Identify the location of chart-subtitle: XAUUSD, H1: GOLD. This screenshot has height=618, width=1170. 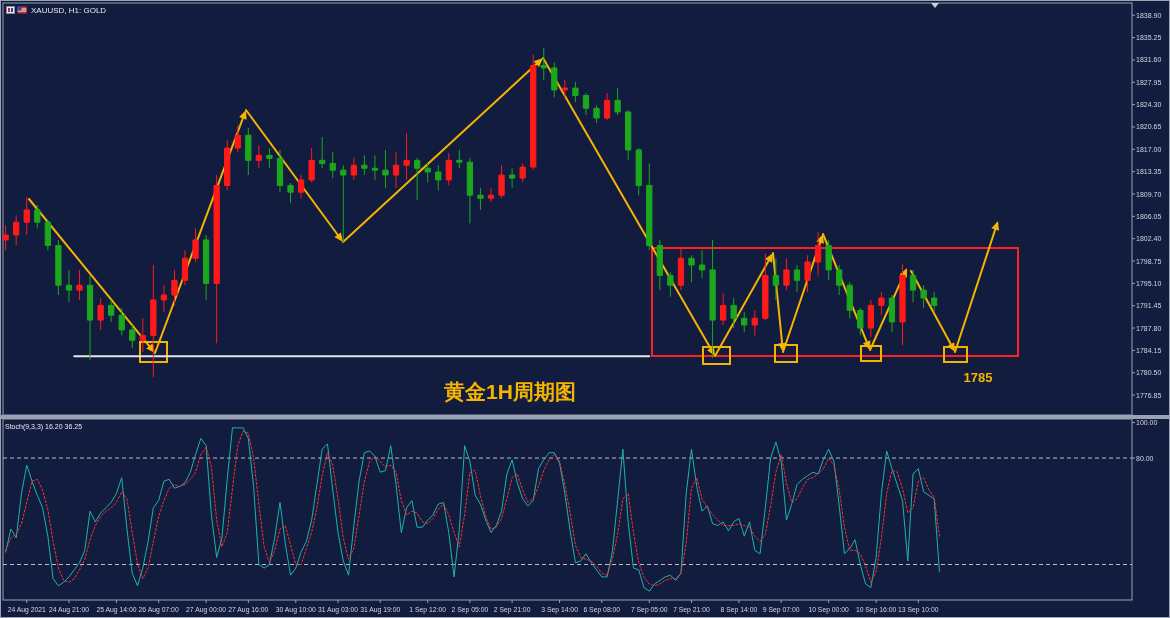
(69, 10).